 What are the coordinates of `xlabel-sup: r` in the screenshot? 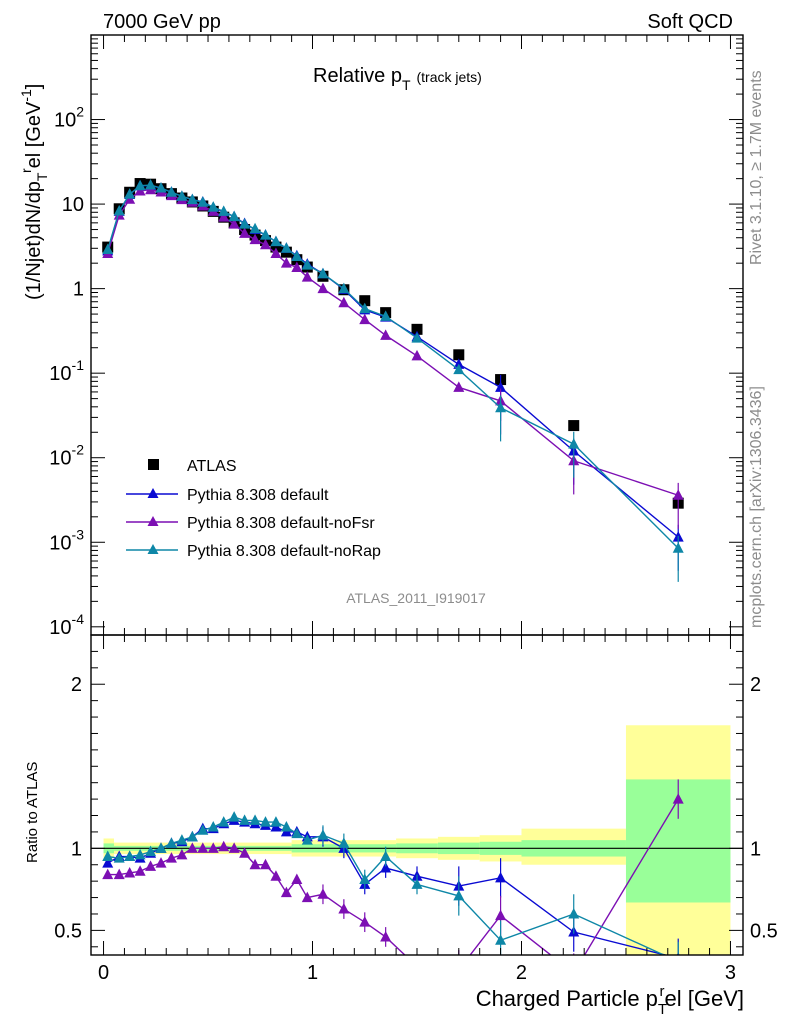 It's located at (662, 991).